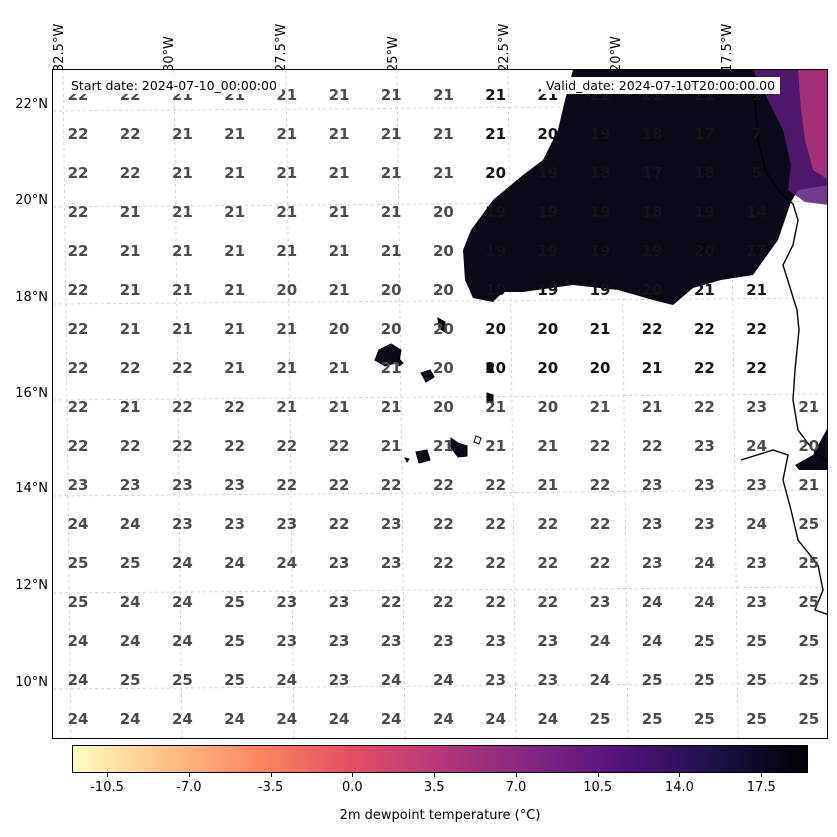 This screenshot has width=837, height=837. Describe the element at coordinates (812, 124) in the screenshot. I see `coastal-gradient-inner` at that location.